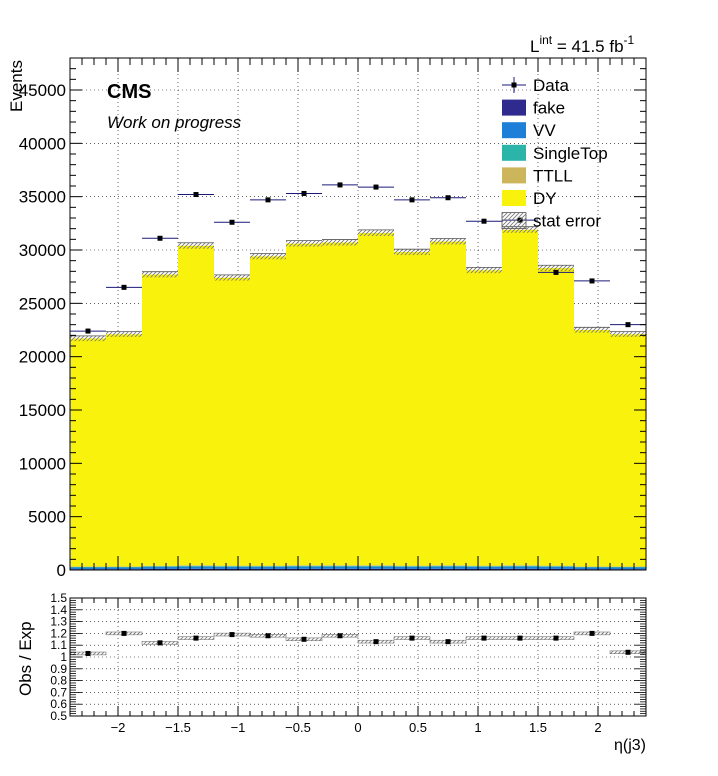 This screenshot has height=776, width=718. Describe the element at coordinates (587, 46) in the screenshot. I see `lumi-value: = 41.5 fb` at that location.